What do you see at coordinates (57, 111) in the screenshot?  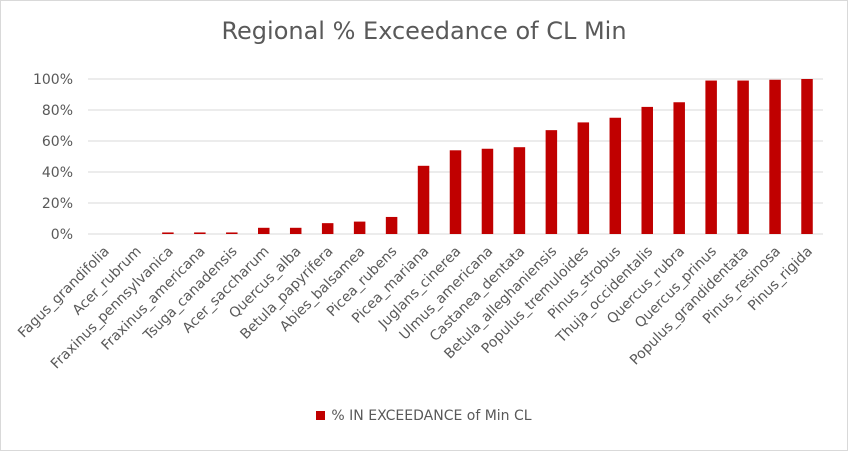 I see `y-tick-label: 80%` at bounding box center [57, 111].